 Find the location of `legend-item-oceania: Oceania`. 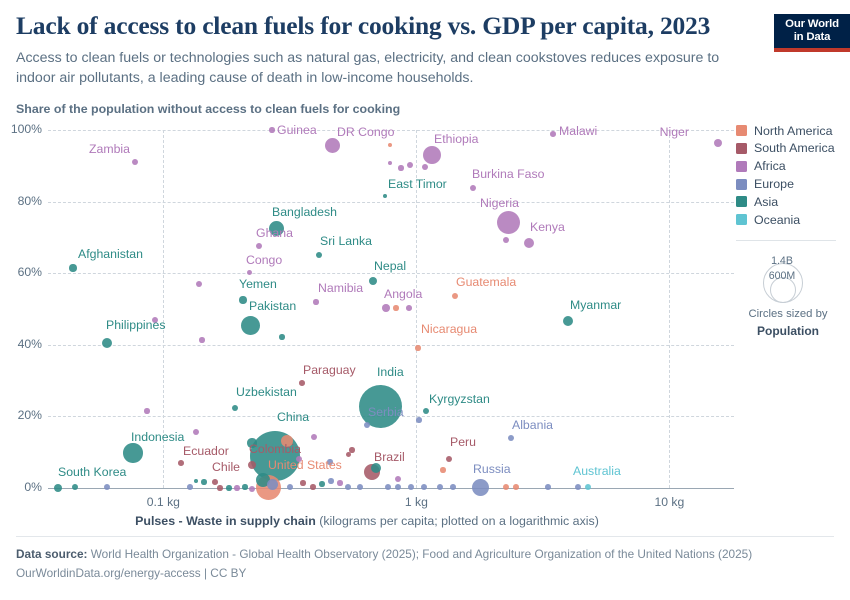

legend-item-oceania: Oceania is located at coordinates (792, 219).